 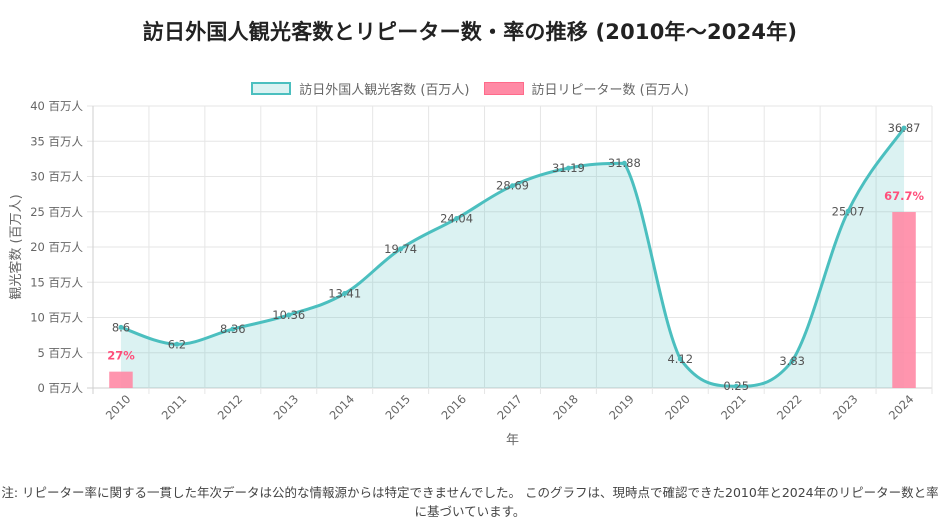 What do you see at coordinates (453, 407) in the screenshot?
I see `x-tick-label: 2016` at bounding box center [453, 407].